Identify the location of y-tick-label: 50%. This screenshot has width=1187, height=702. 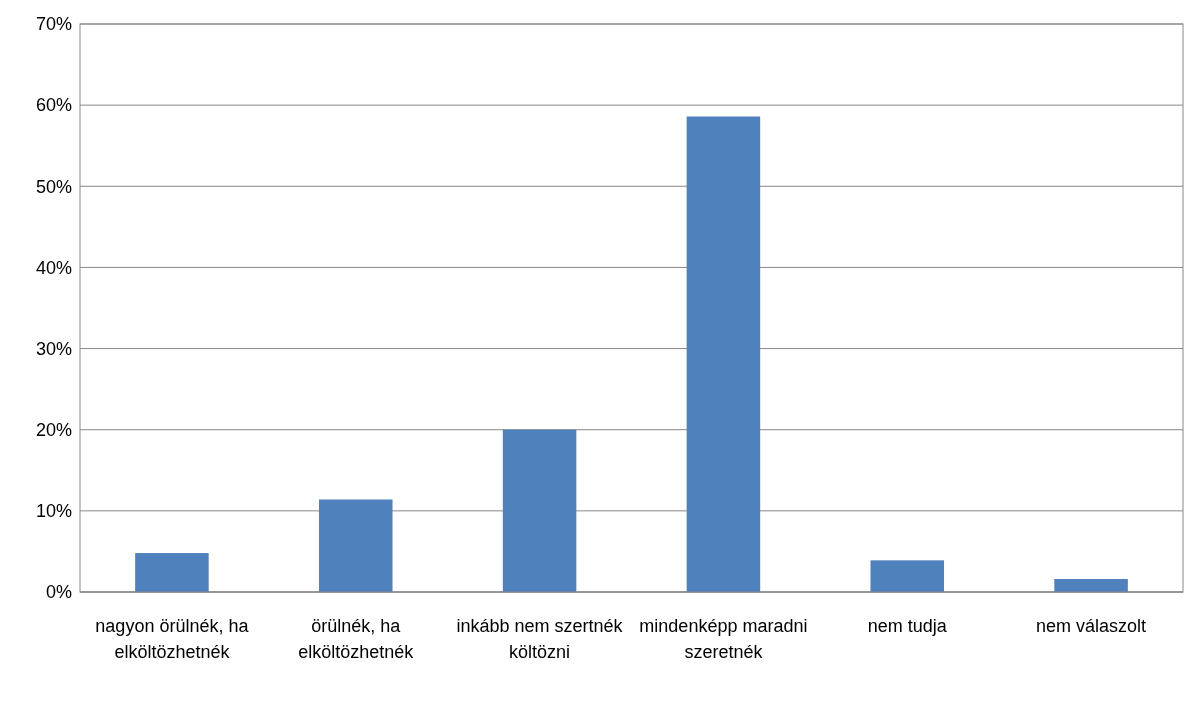
(53, 186).